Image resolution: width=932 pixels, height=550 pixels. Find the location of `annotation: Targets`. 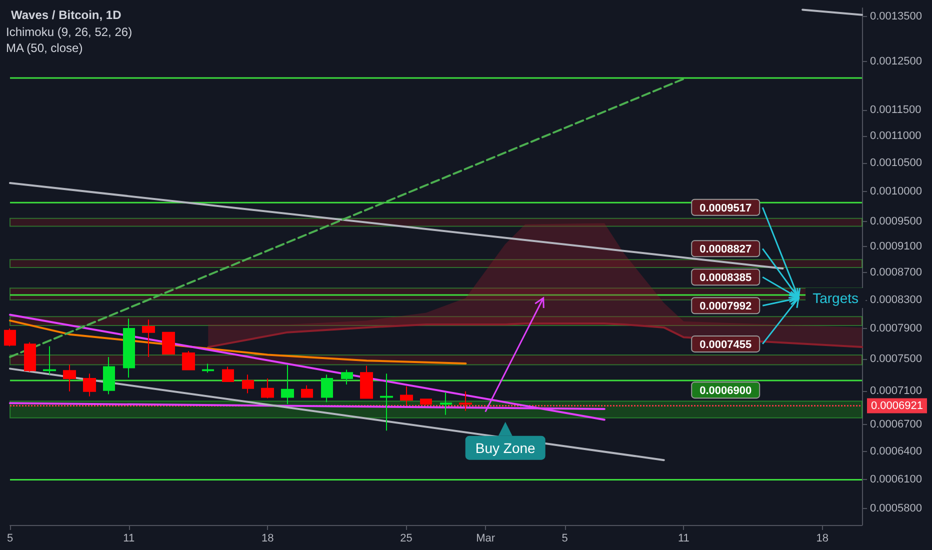

annotation: Targets is located at coordinates (835, 298).